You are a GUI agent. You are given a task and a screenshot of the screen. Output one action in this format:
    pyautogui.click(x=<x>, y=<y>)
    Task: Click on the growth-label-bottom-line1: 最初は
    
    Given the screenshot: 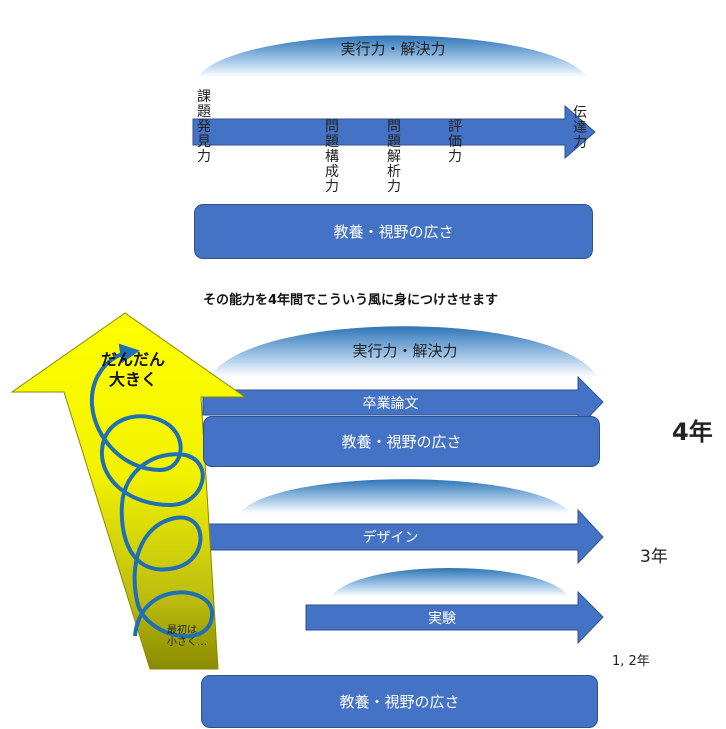 What is the action you would take?
    pyautogui.click(x=182, y=630)
    